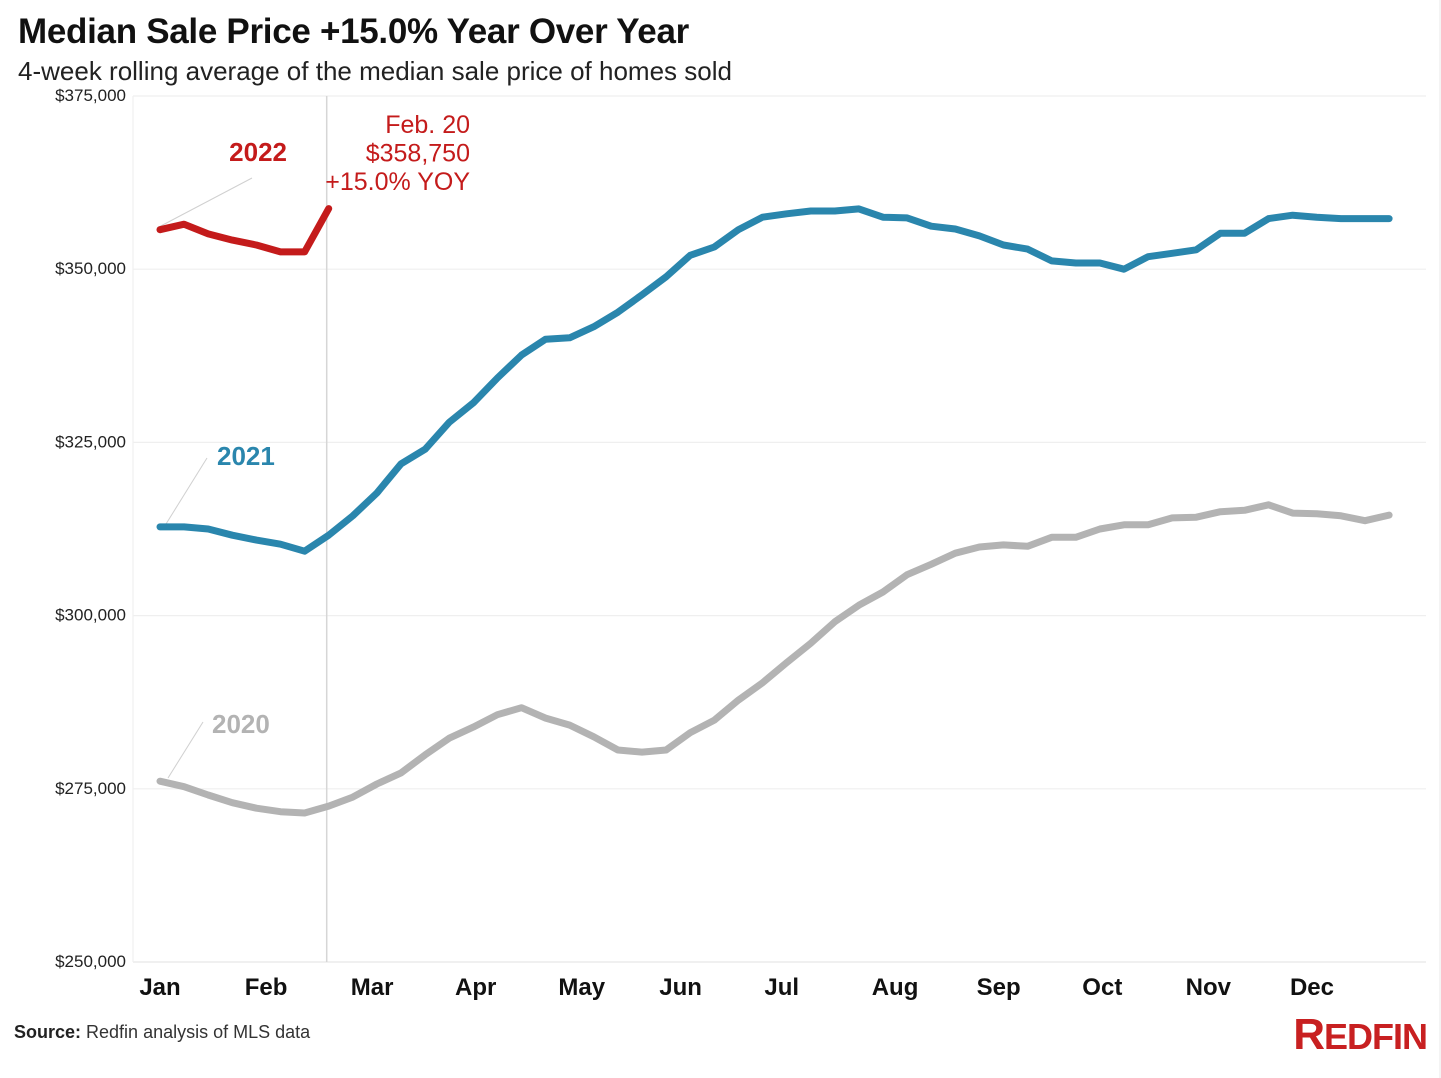 The image size is (1441, 1078). Describe the element at coordinates (204, 203) in the screenshot. I see `leader-line-2022` at that location.